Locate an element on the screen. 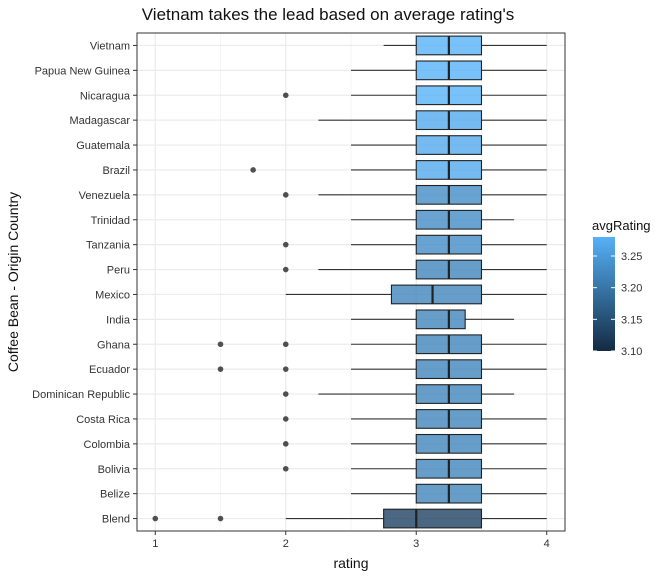 The width and height of the screenshot is (672, 576). y-tick-label: Papua New Guinea is located at coordinates (83, 71).